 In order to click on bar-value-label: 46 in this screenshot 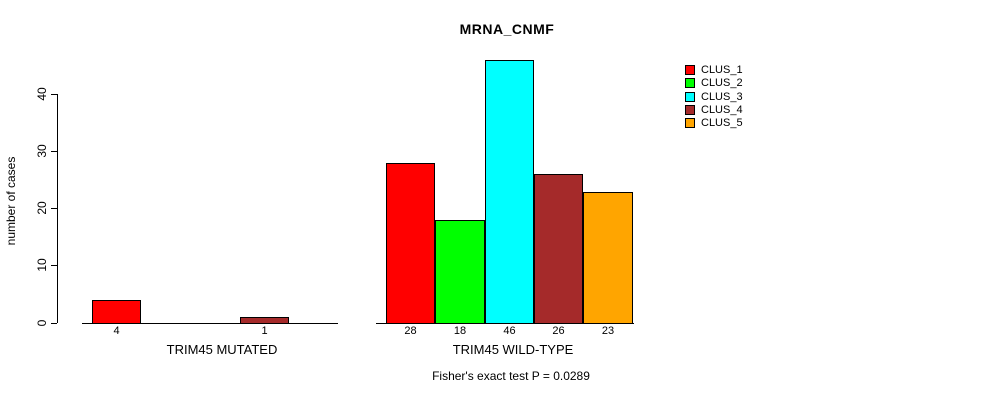, I will do `click(509, 331)`.